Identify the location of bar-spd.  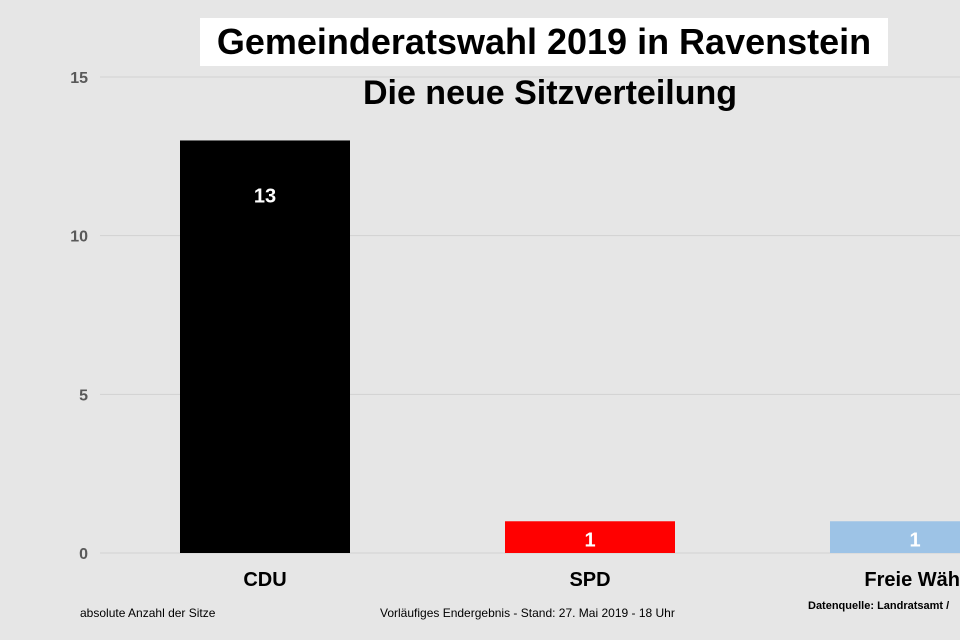
(590, 537).